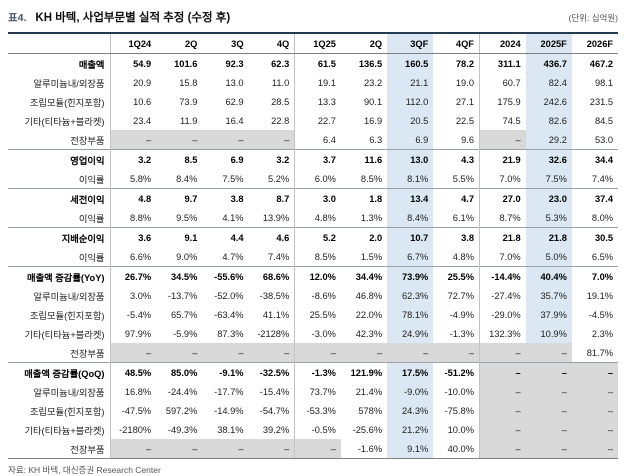 This screenshot has height=476, width=626. What do you see at coordinates (548, 63) in the screenshot?
I see `cell: 436.7` at bounding box center [548, 63].